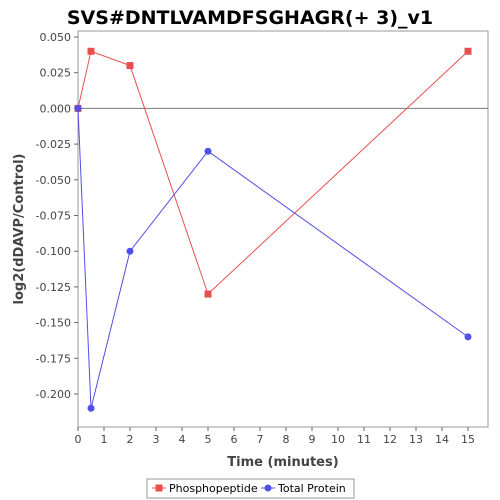  I want to click on y-axis-label: log2(dDAVP/Control), so click(19, 229).